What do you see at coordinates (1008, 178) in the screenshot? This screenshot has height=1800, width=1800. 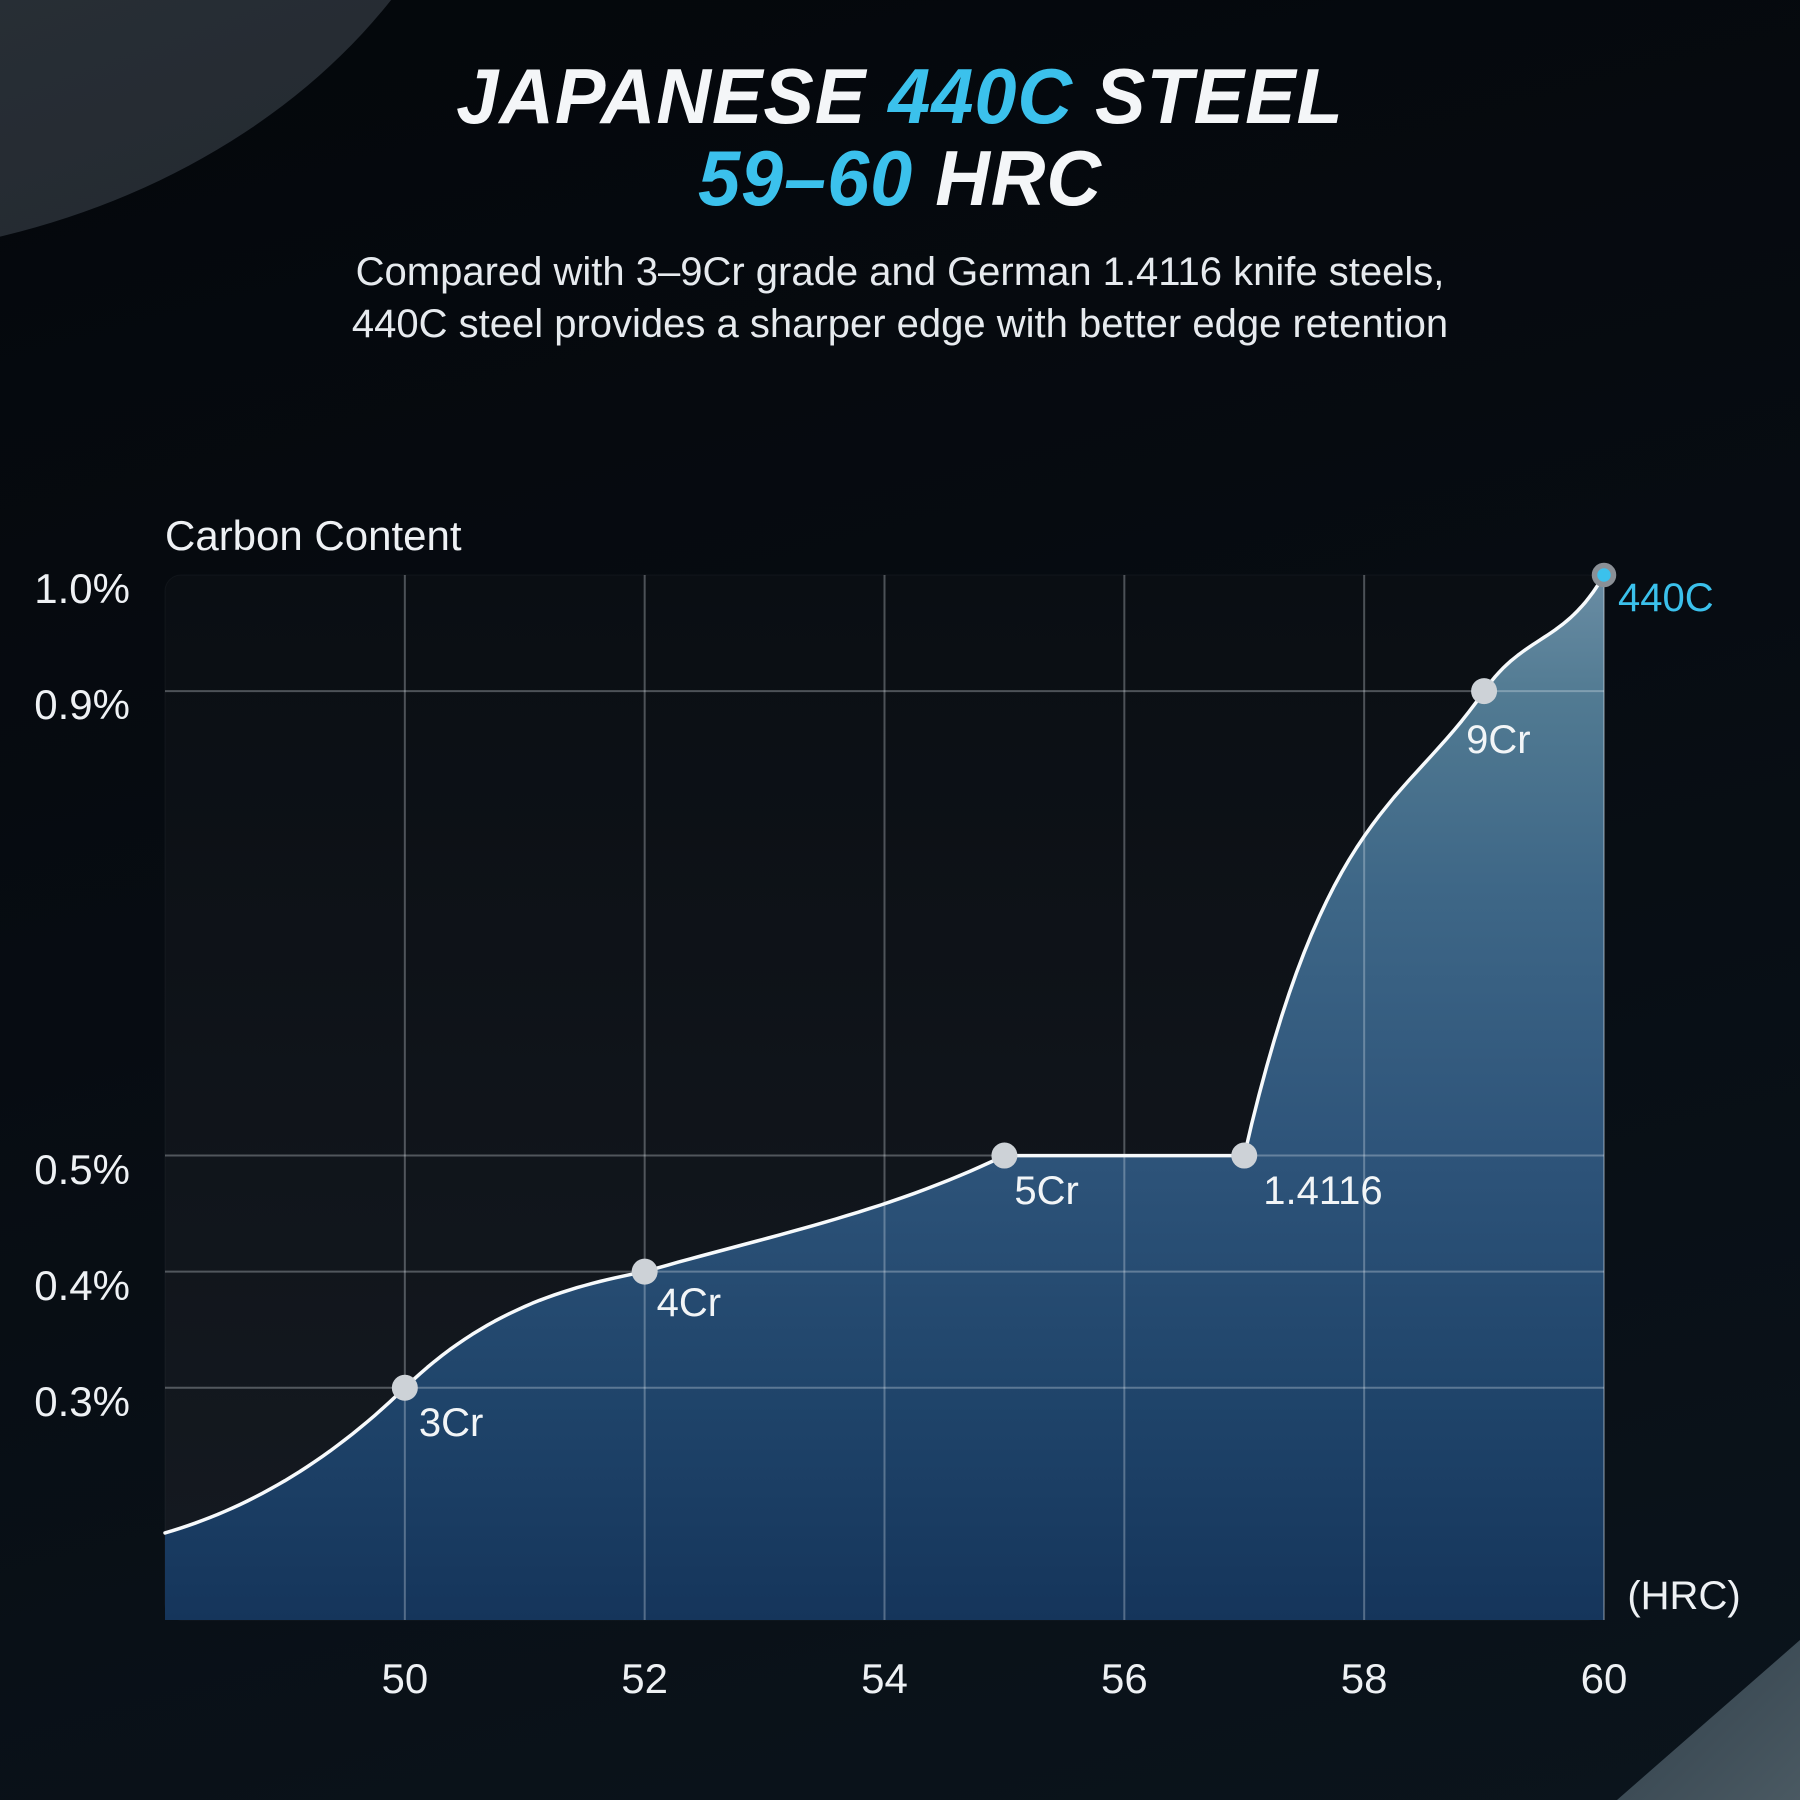 I see `title-line2-post: HRC` at bounding box center [1008, 178].